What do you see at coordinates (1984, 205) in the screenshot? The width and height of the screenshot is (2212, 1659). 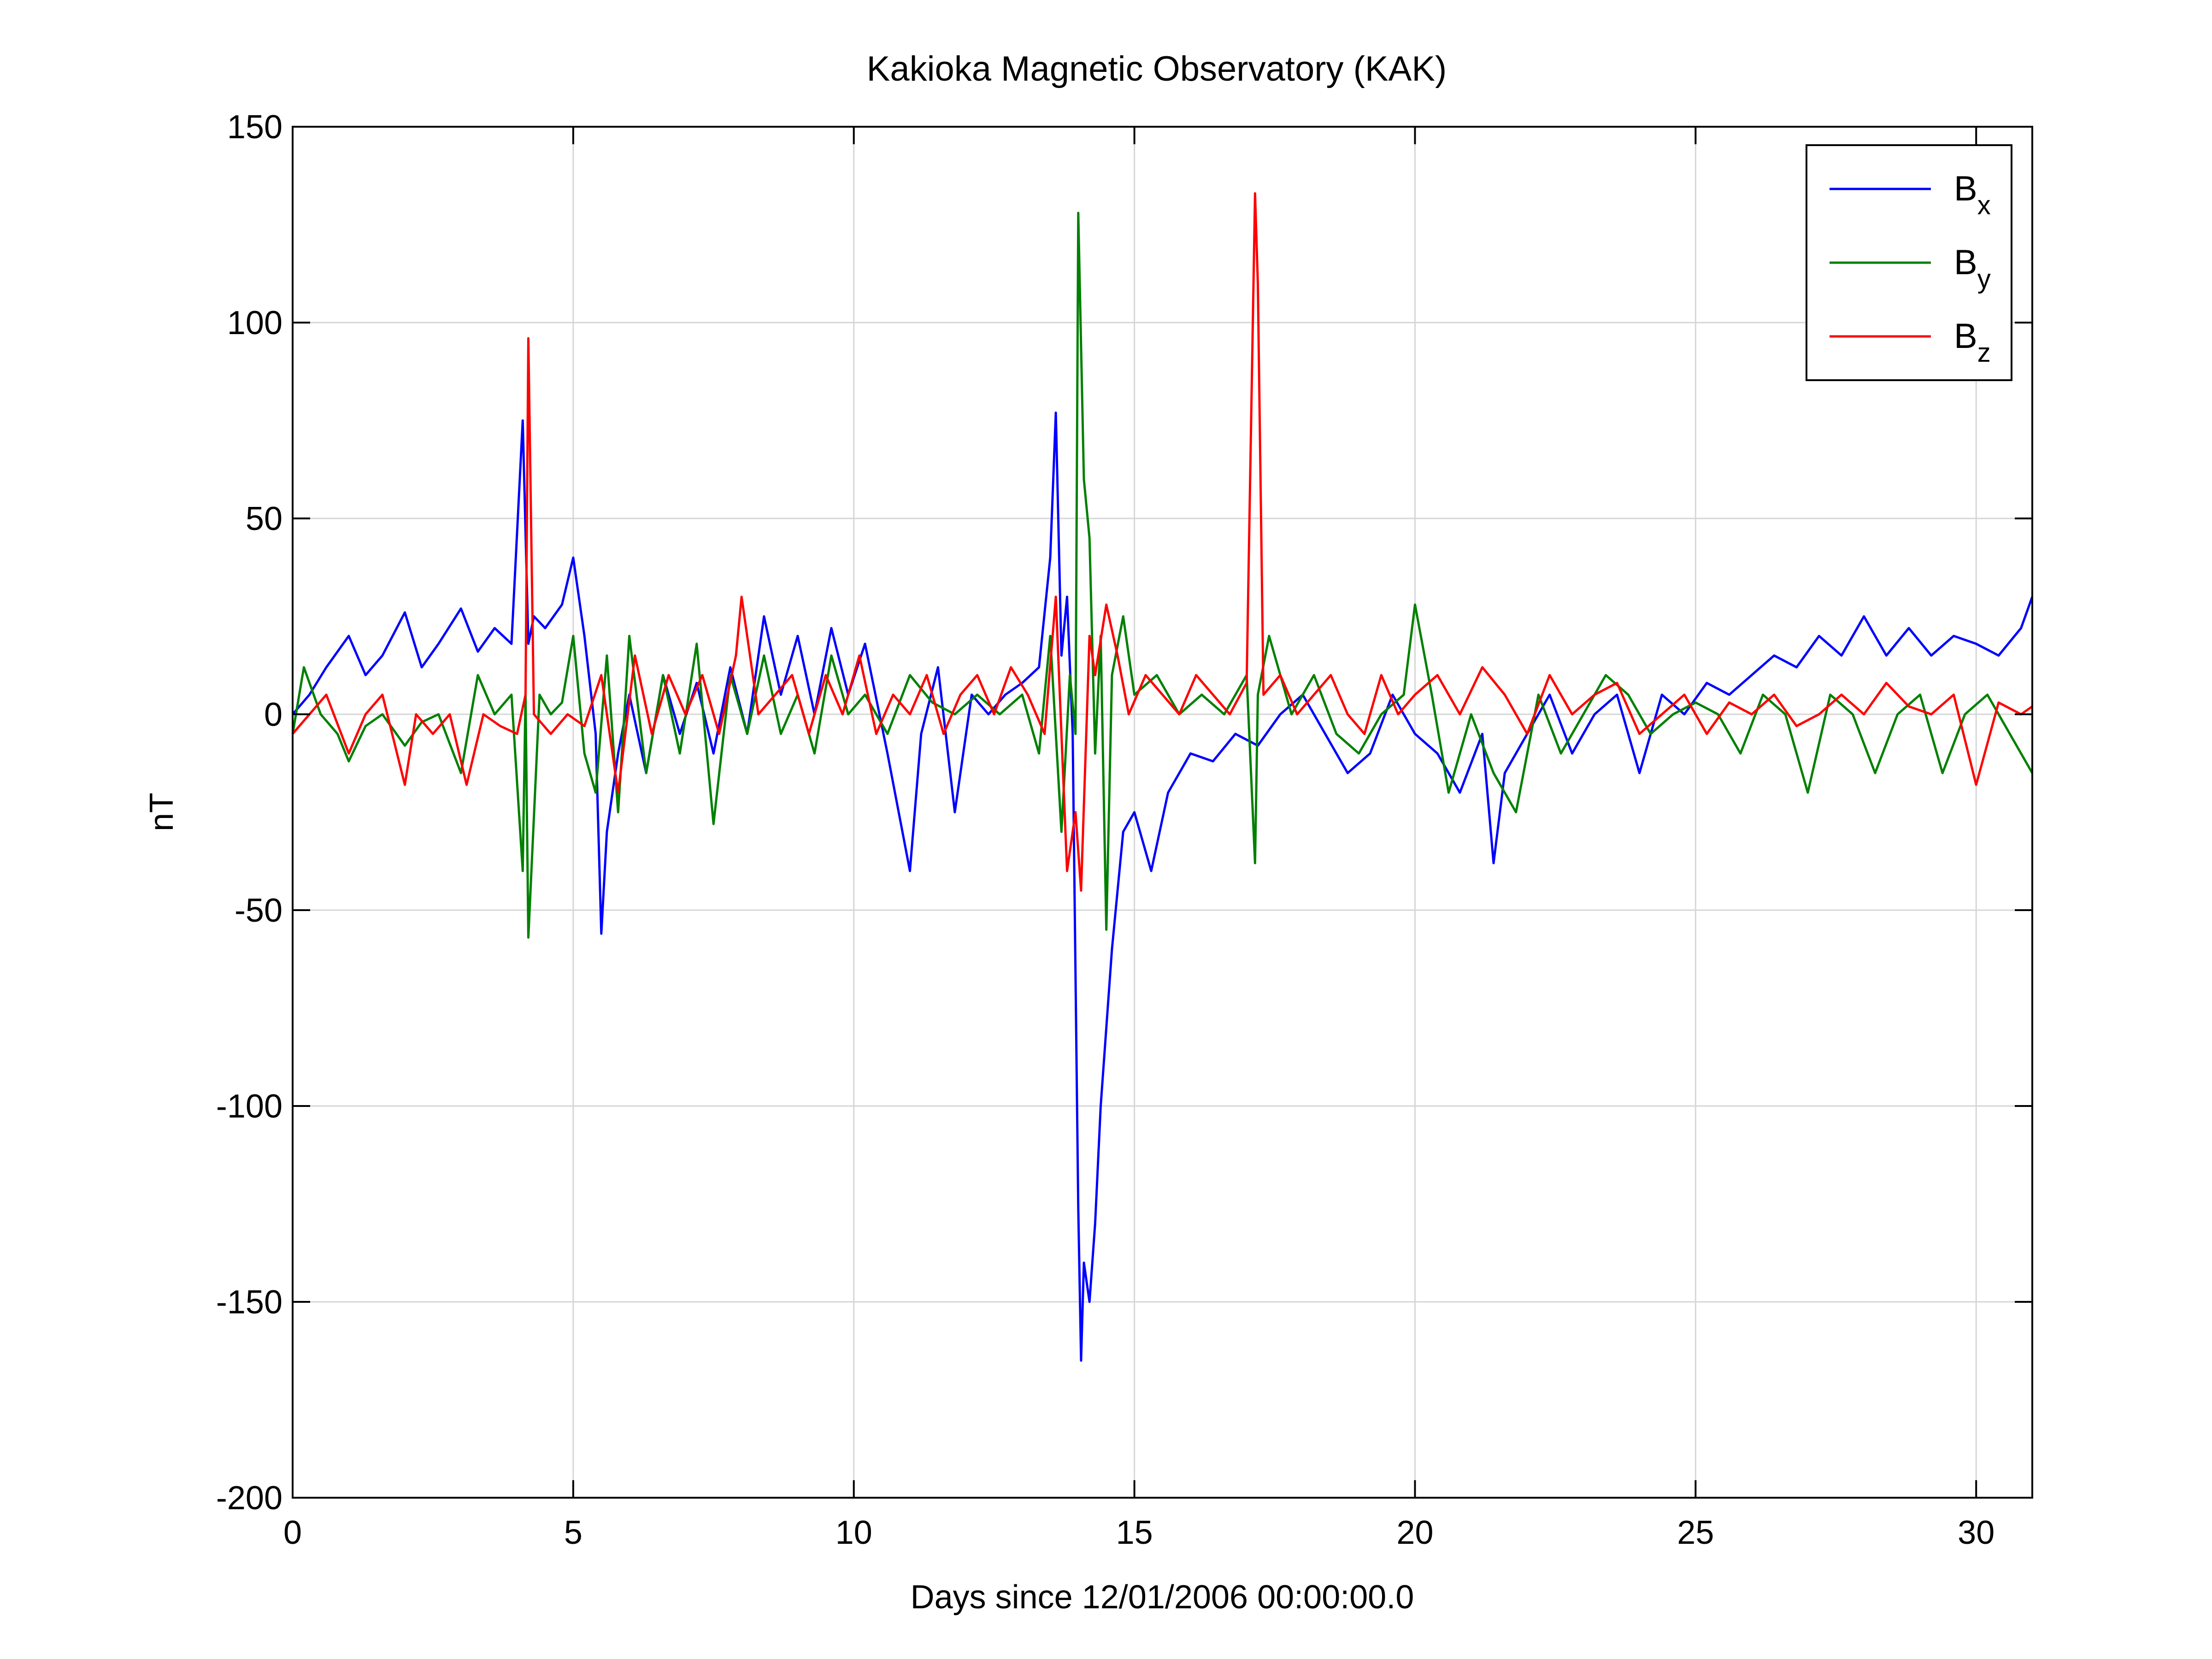 I see `legend-label-subscript: x` at bounding box center [1984, 205].